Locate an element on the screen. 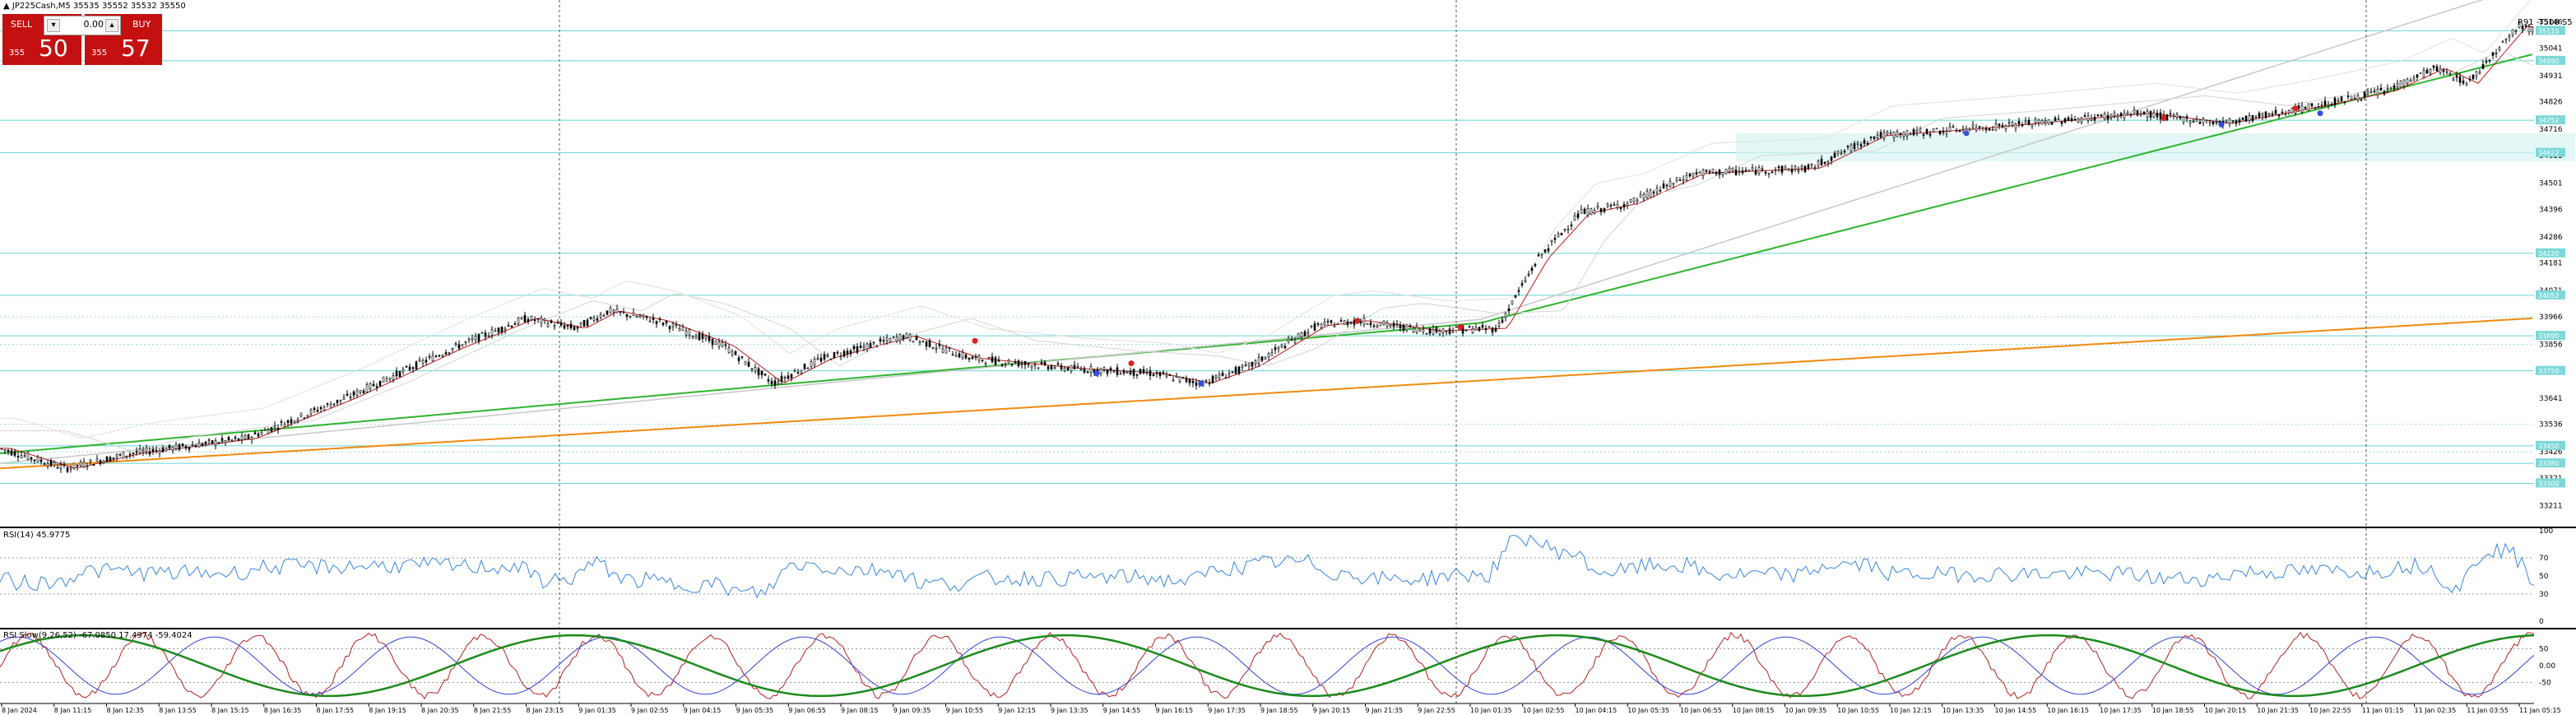 The image size is (2576, 715). price-tick-label: 33211 is located at coordinates (2551, 507).